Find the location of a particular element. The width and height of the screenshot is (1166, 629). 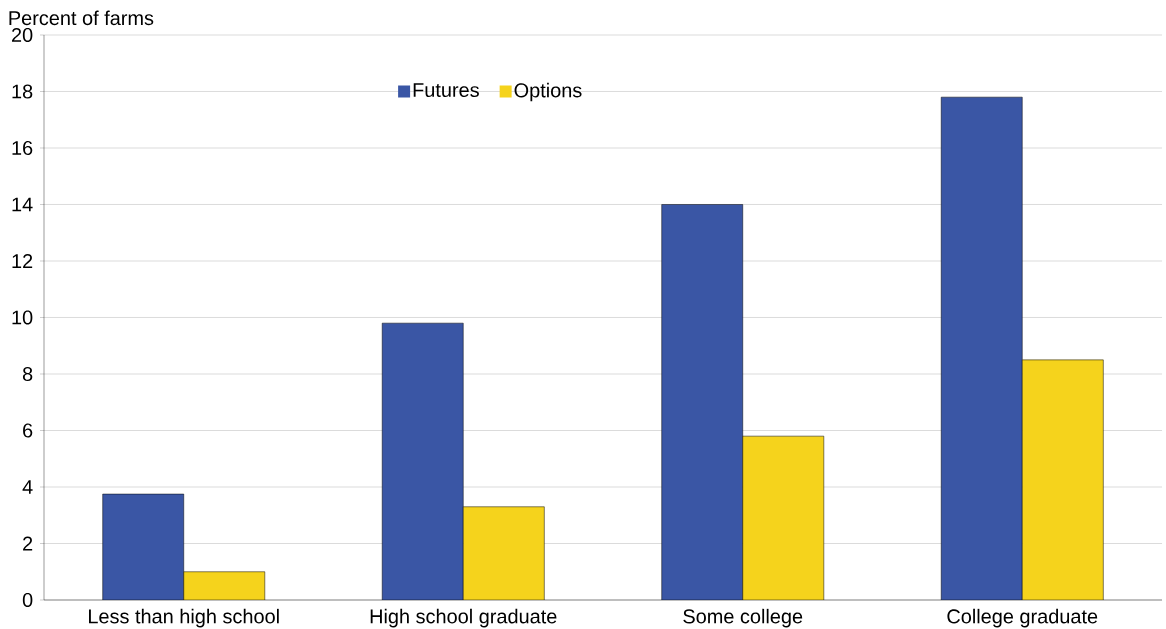

legend-label: Options is located at coordinates (548, 92).